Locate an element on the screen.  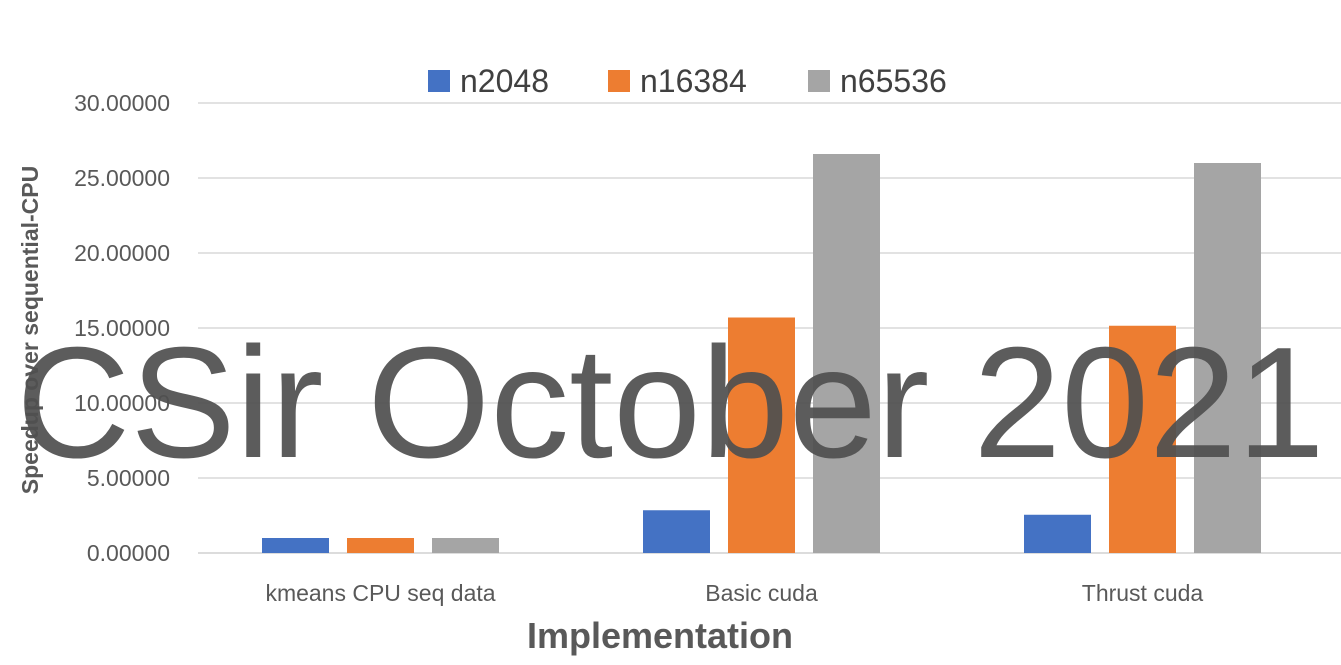
y-tick-label: 20.00000 is located at coordinates (122, 253).